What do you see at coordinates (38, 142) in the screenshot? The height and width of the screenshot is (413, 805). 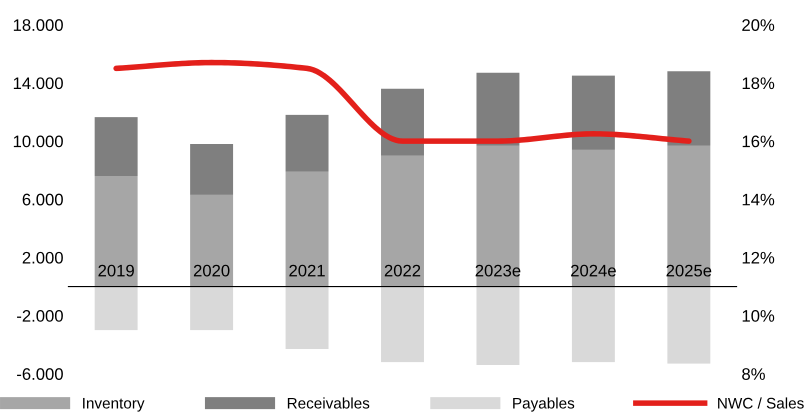 I see `y-tick-label: 10.000` at bounding box center [38, 142].